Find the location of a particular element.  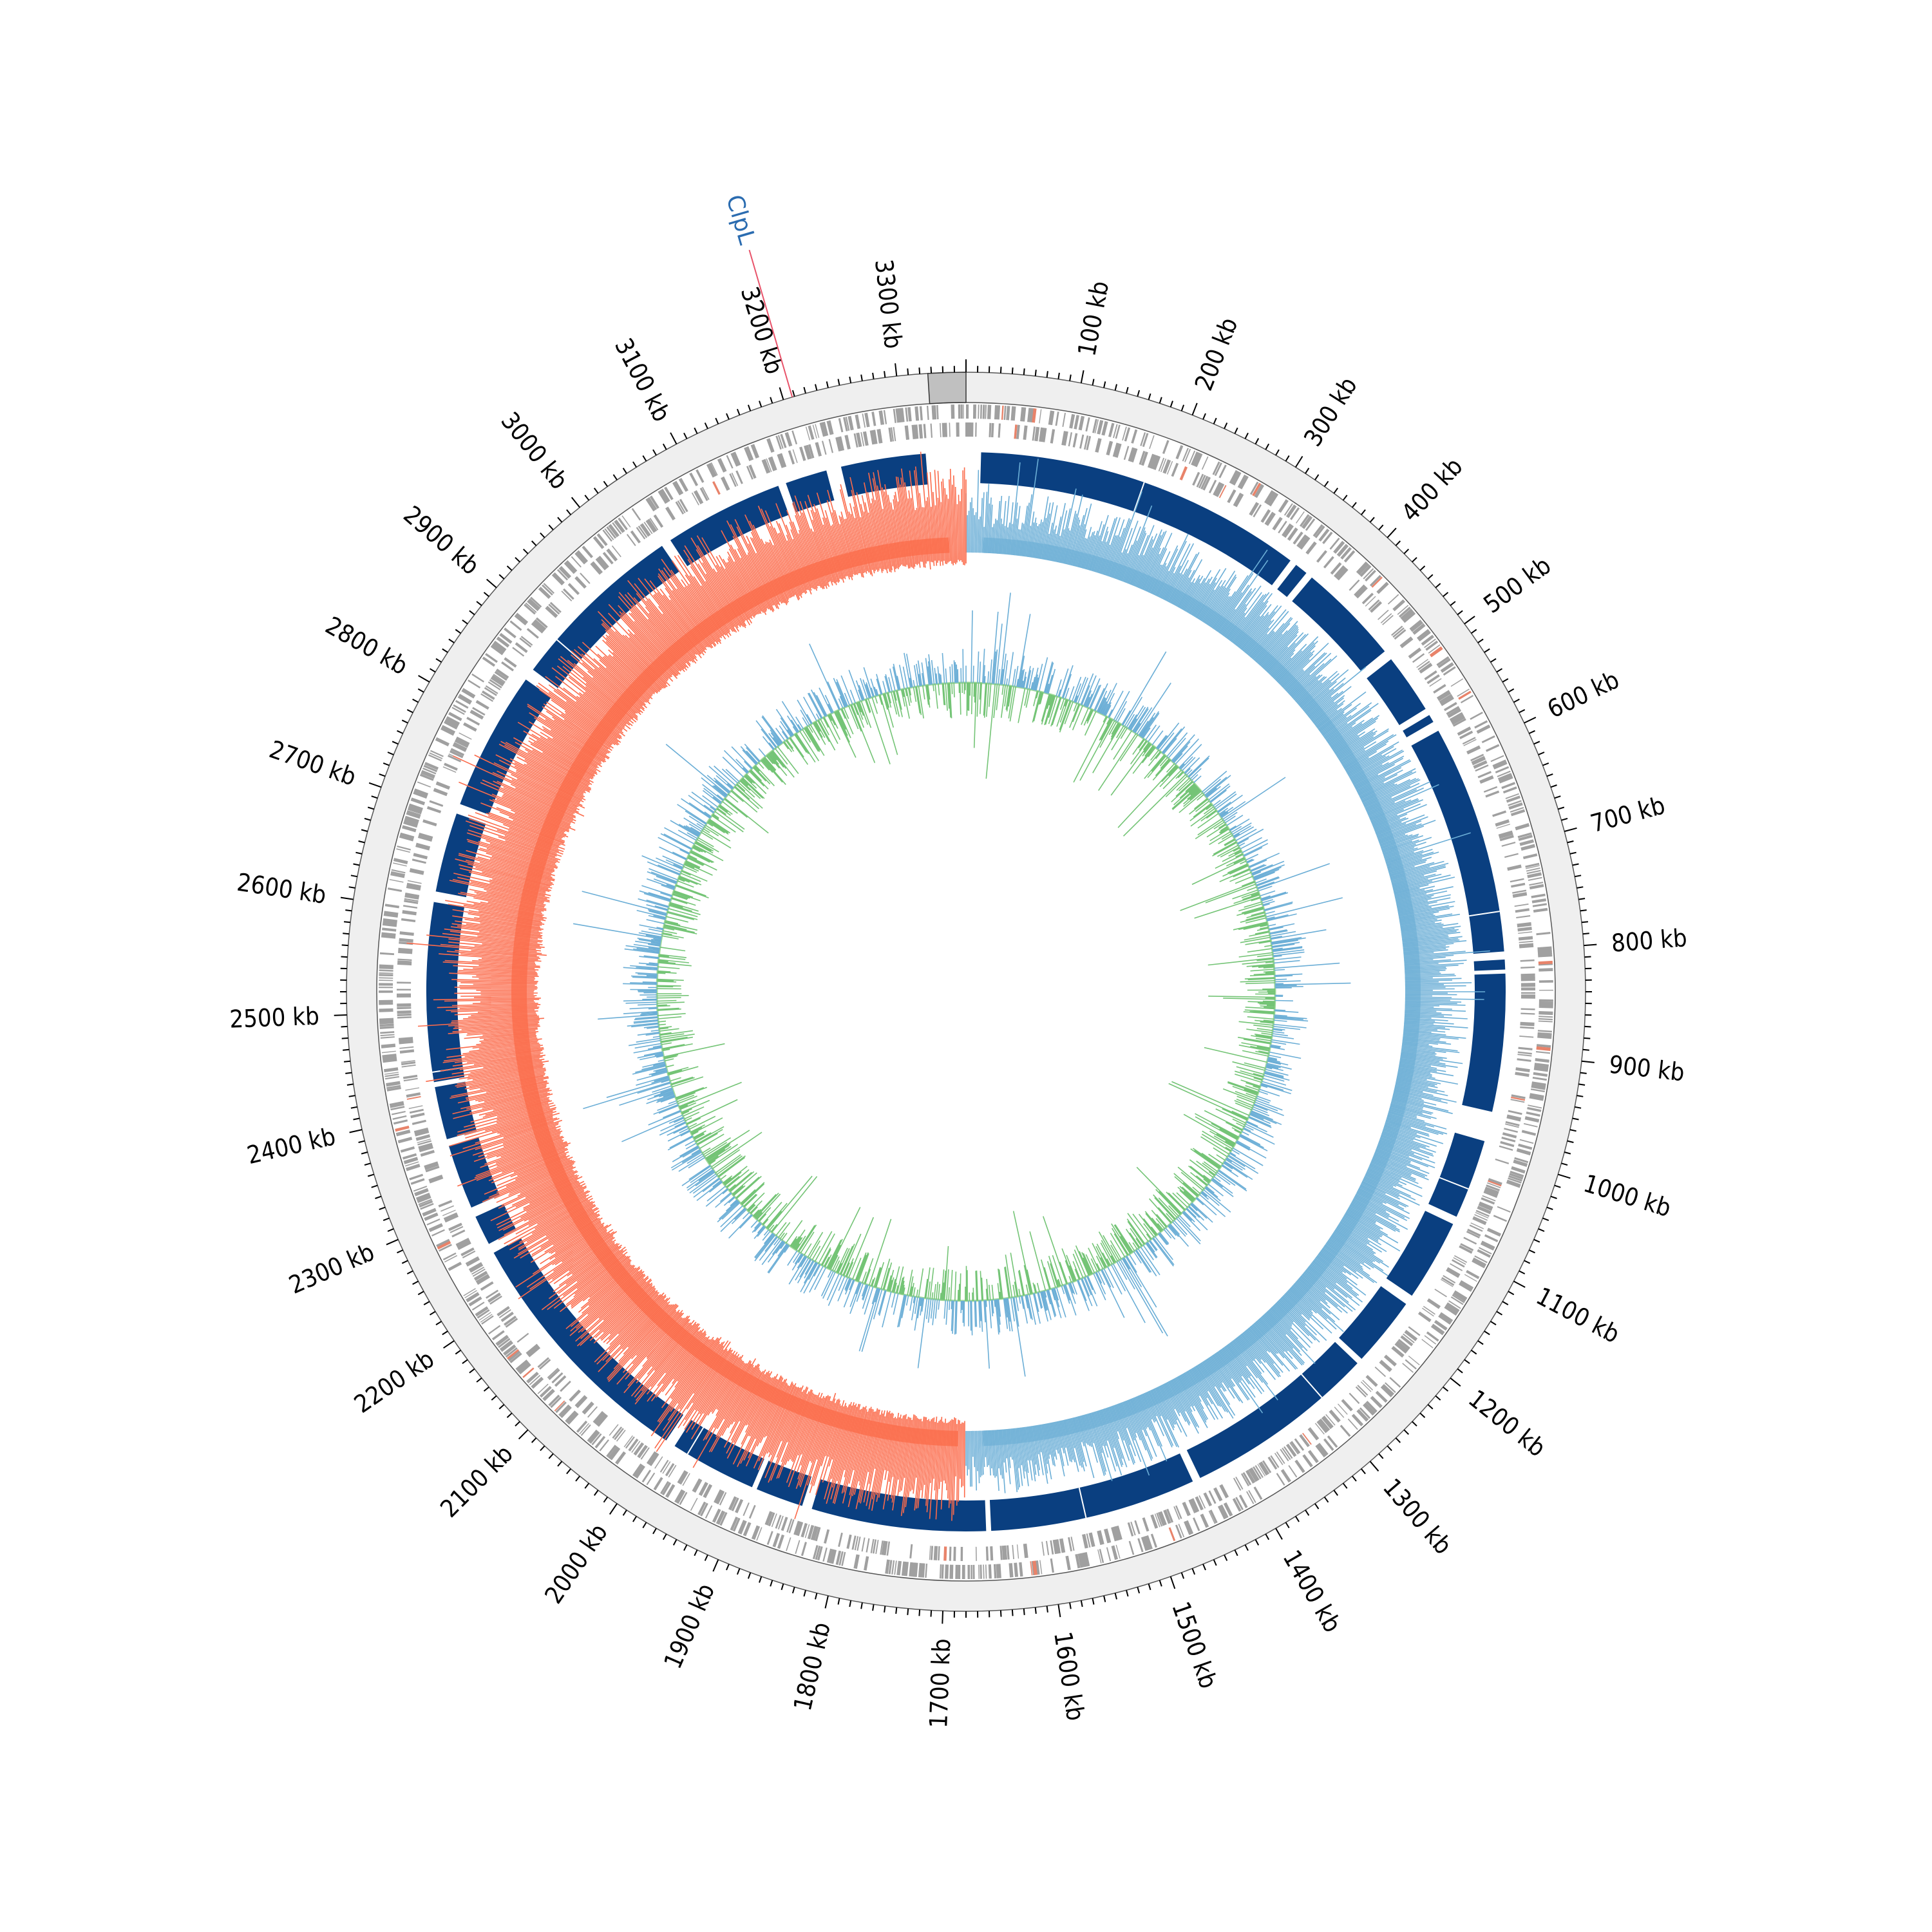

feature-pointer-line is located at coordinates (771, 323).